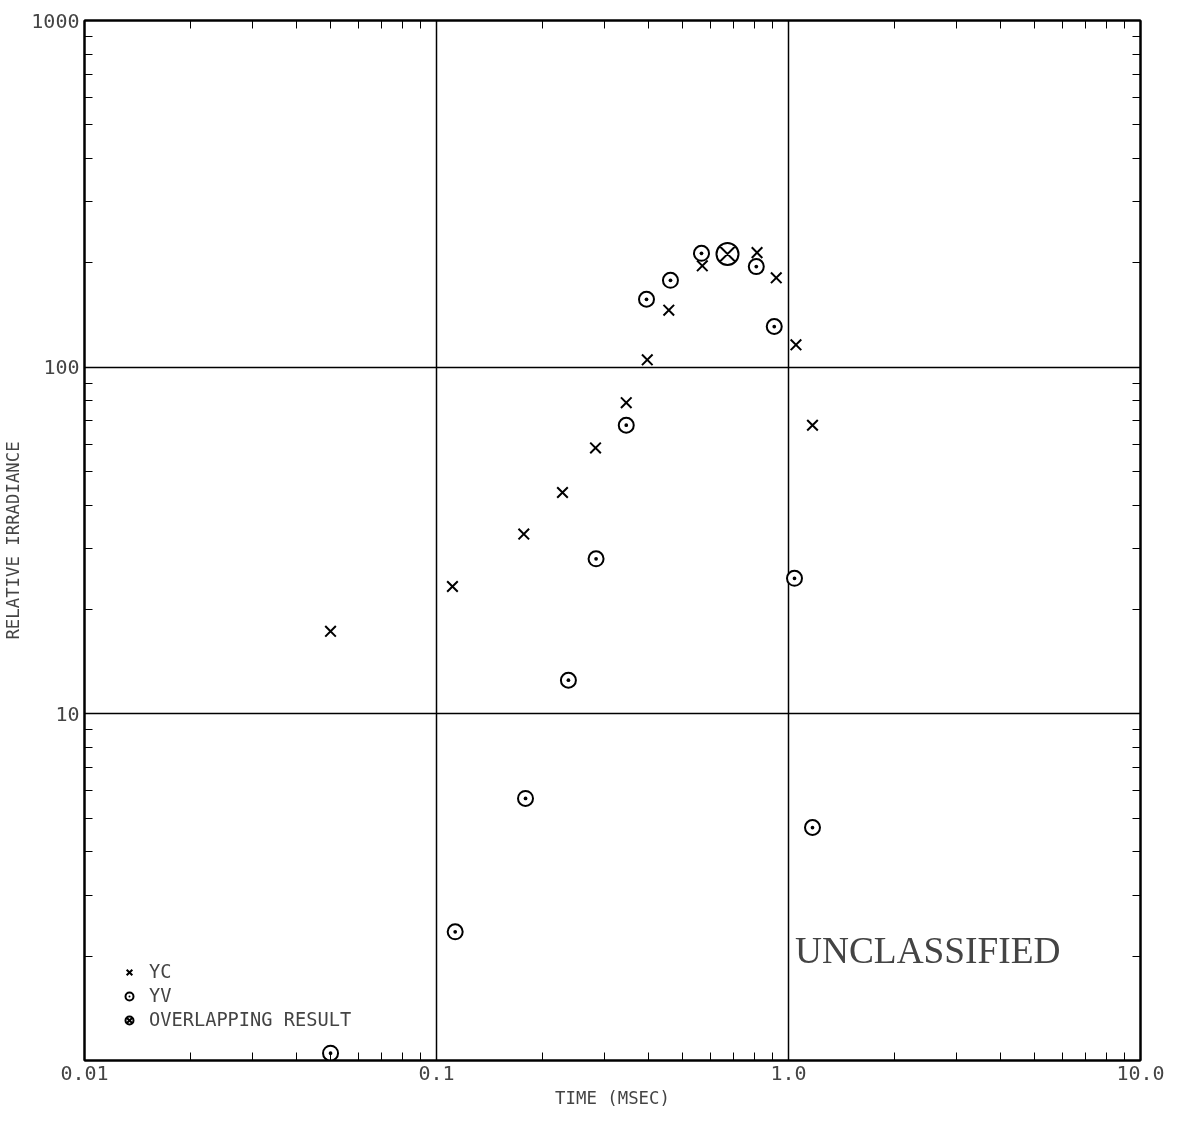 The image size is (1204, 1137). What do you see at coordinates (13, 540) in the screenshot?
I see `y-axis-title: RELATIVE IRRADIANCE` at bounding box center [13, 540].